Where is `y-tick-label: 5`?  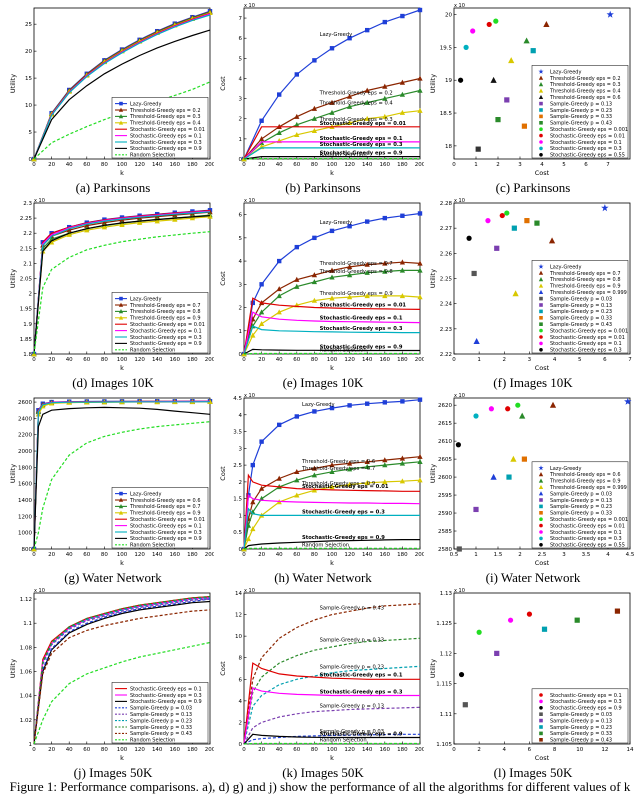 y-tick-label: 5 is located at coordinates (31, 133).